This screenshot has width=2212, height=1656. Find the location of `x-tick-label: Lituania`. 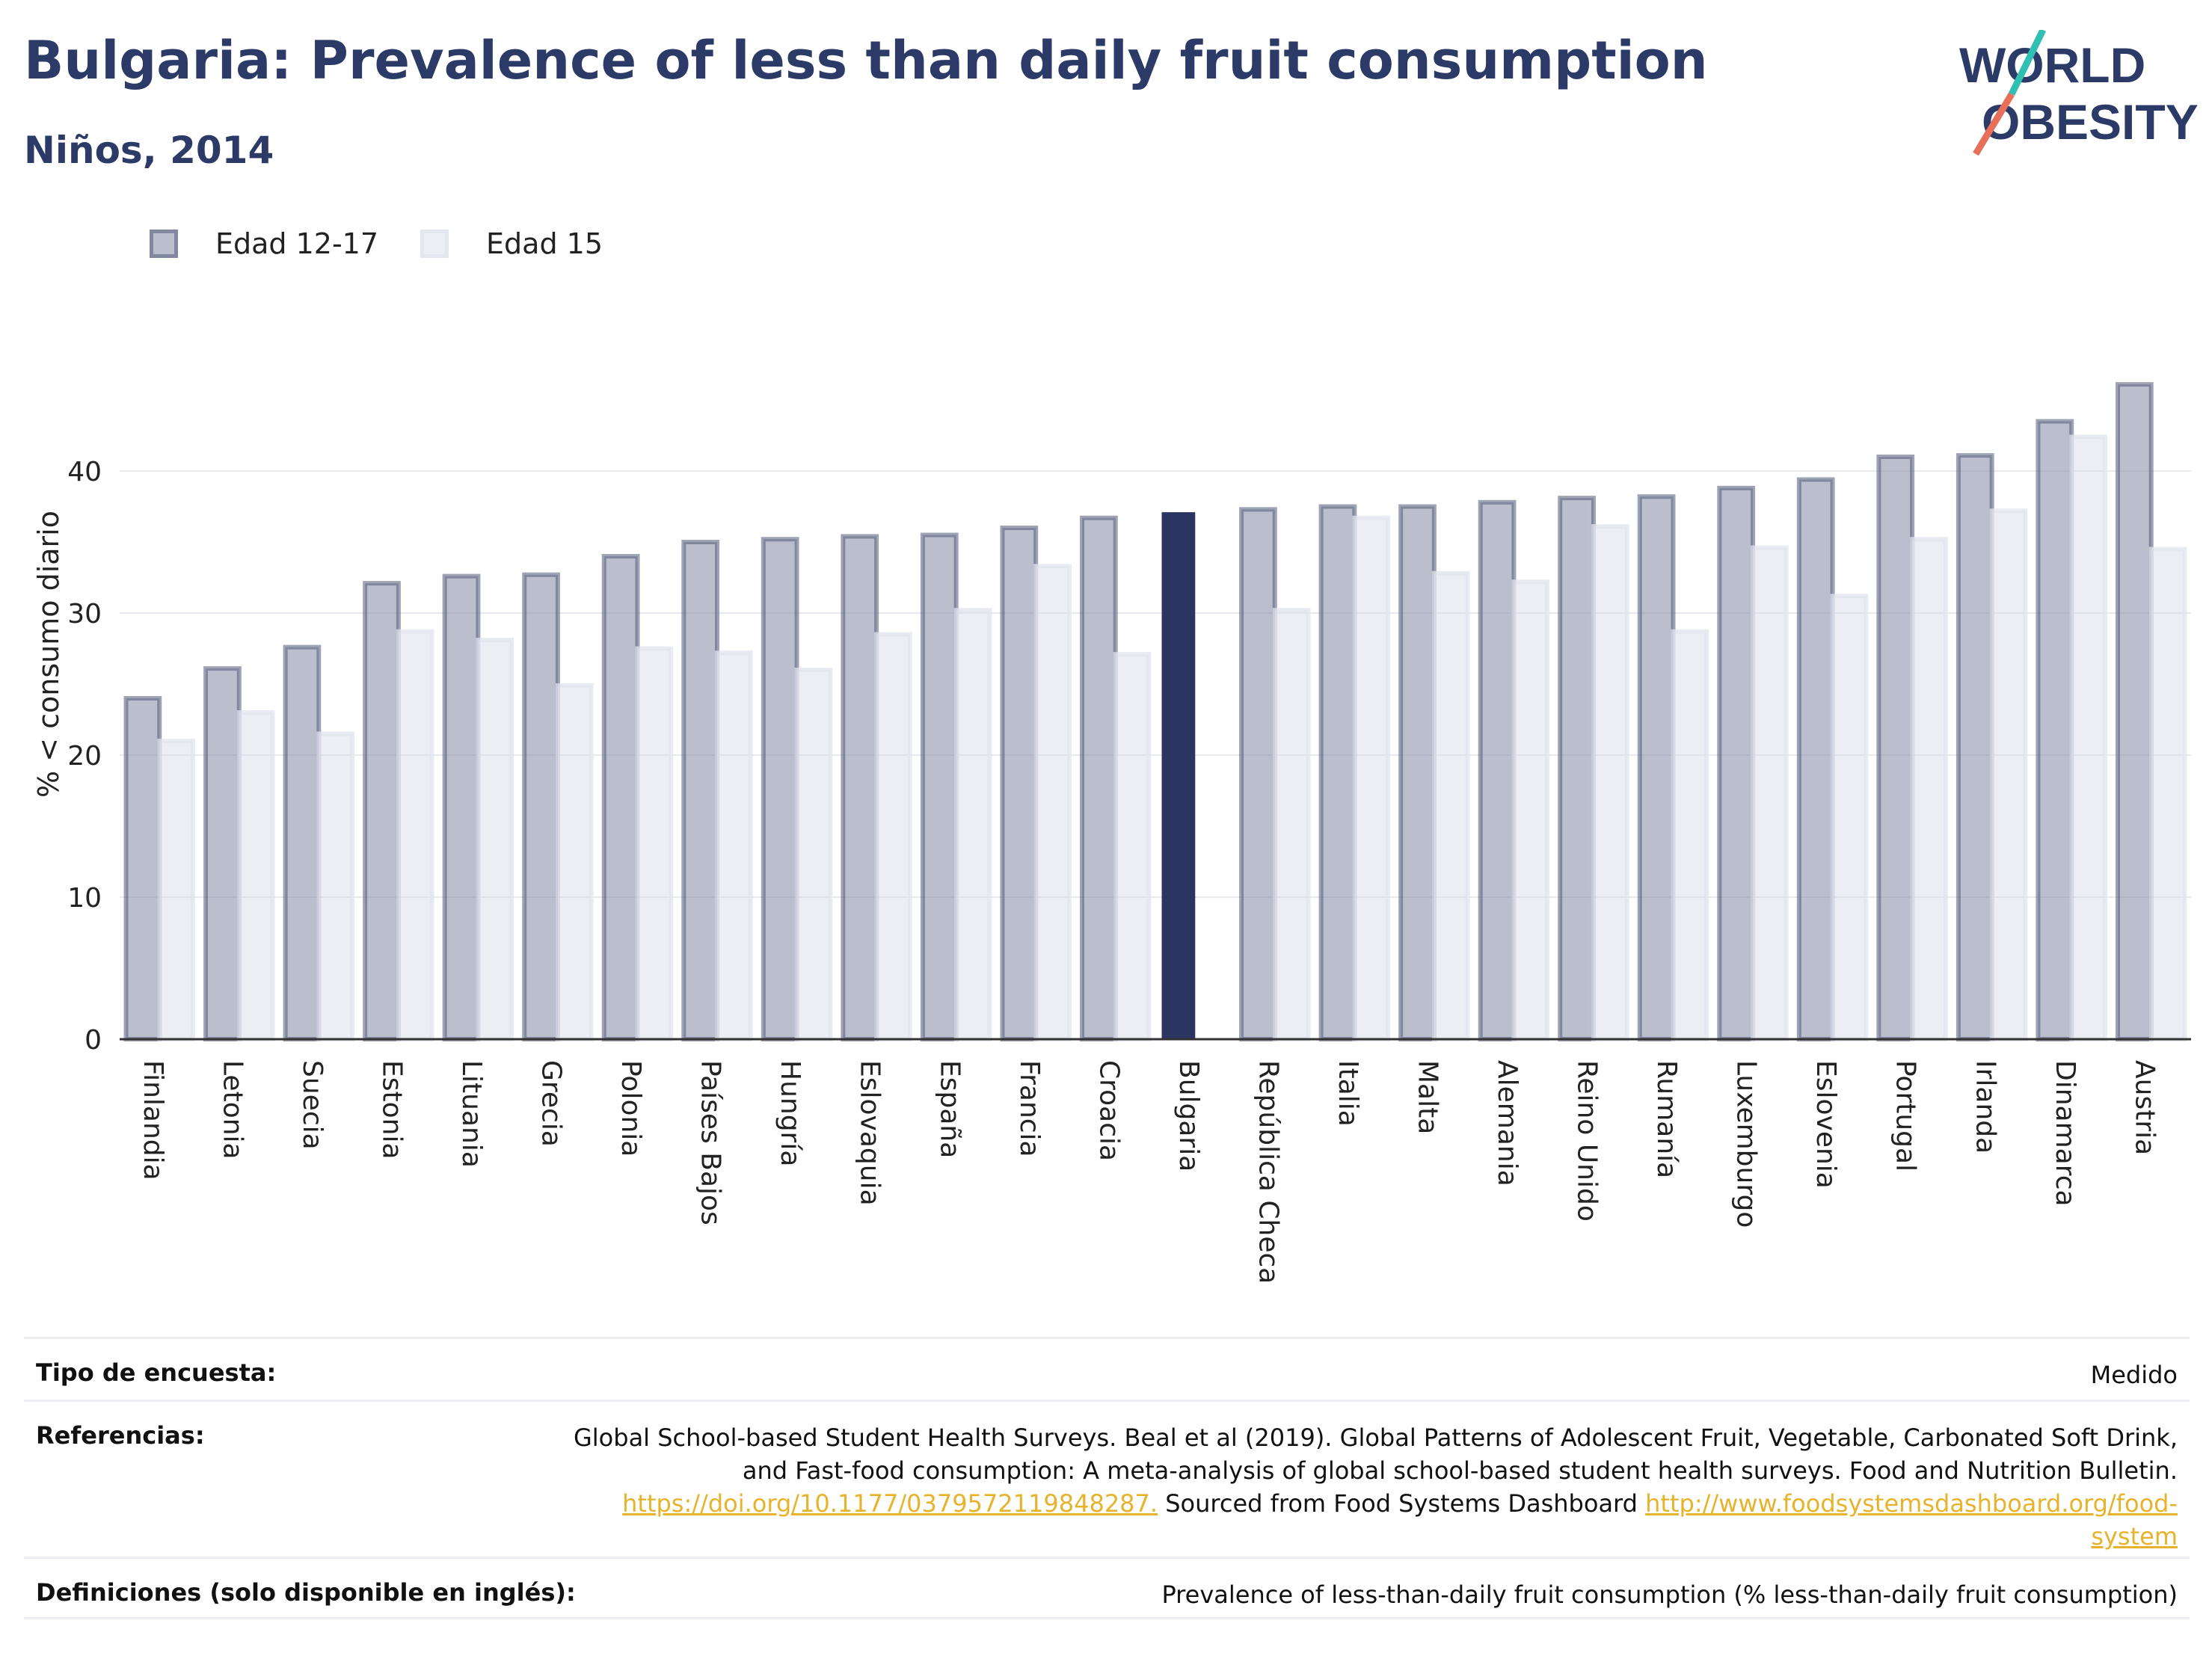

x-tick-label: Lituania is located at coordinates (471, 1114).